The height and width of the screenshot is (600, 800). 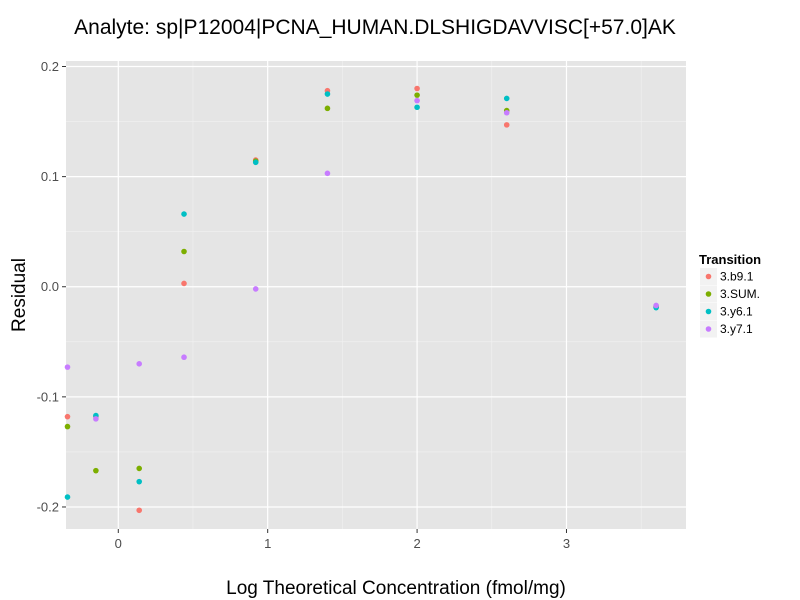 I want to click on x-tick-label: 3, so click(x=566, y=543).